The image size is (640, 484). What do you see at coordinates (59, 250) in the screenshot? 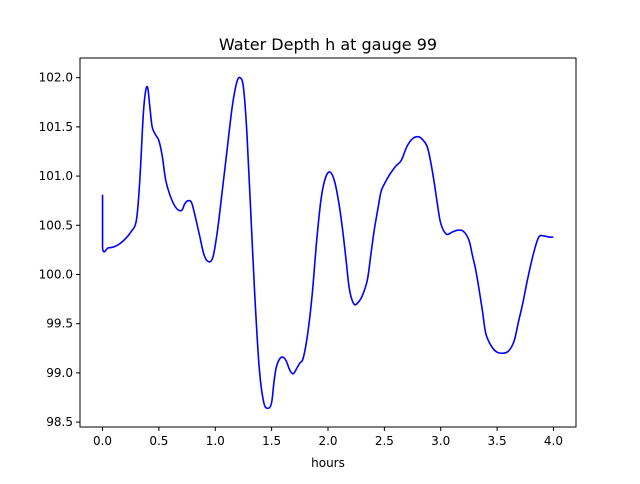
I see `y-axis-ticks: 98.5 99.0 99.5 100.0 100.5 101.0 101.5 102.0` at bounding box center [59, 250].